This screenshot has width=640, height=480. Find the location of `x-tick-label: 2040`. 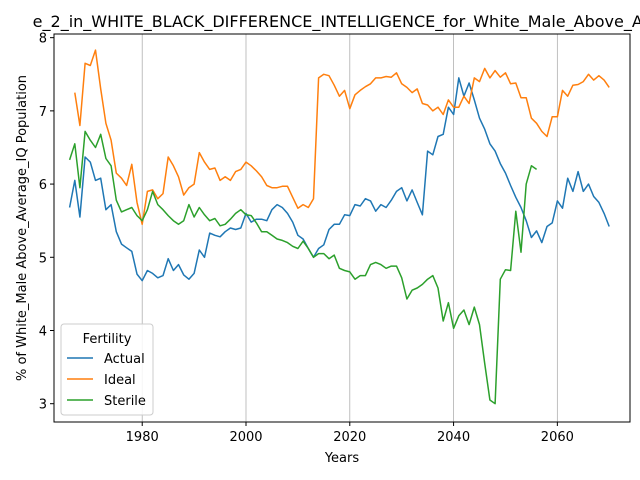

x-tick-label: 2040 is located at coordinates (453, 437).